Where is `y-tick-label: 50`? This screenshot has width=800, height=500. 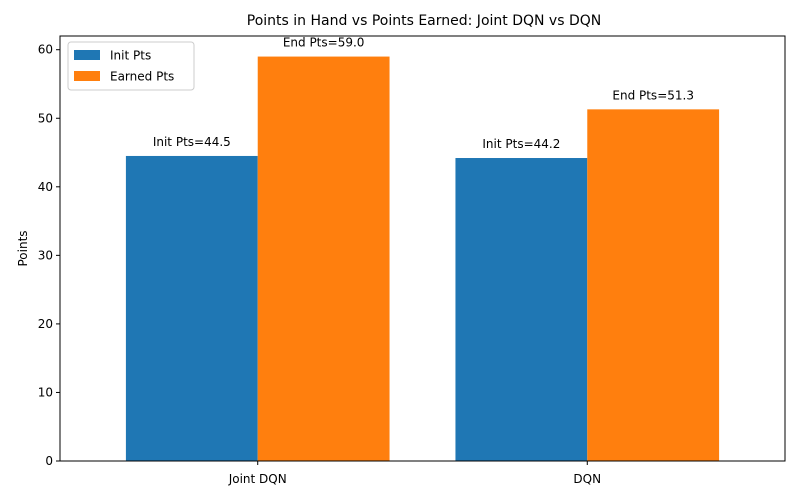 y-tick-label: 50 is located at coordinates (45, 118).